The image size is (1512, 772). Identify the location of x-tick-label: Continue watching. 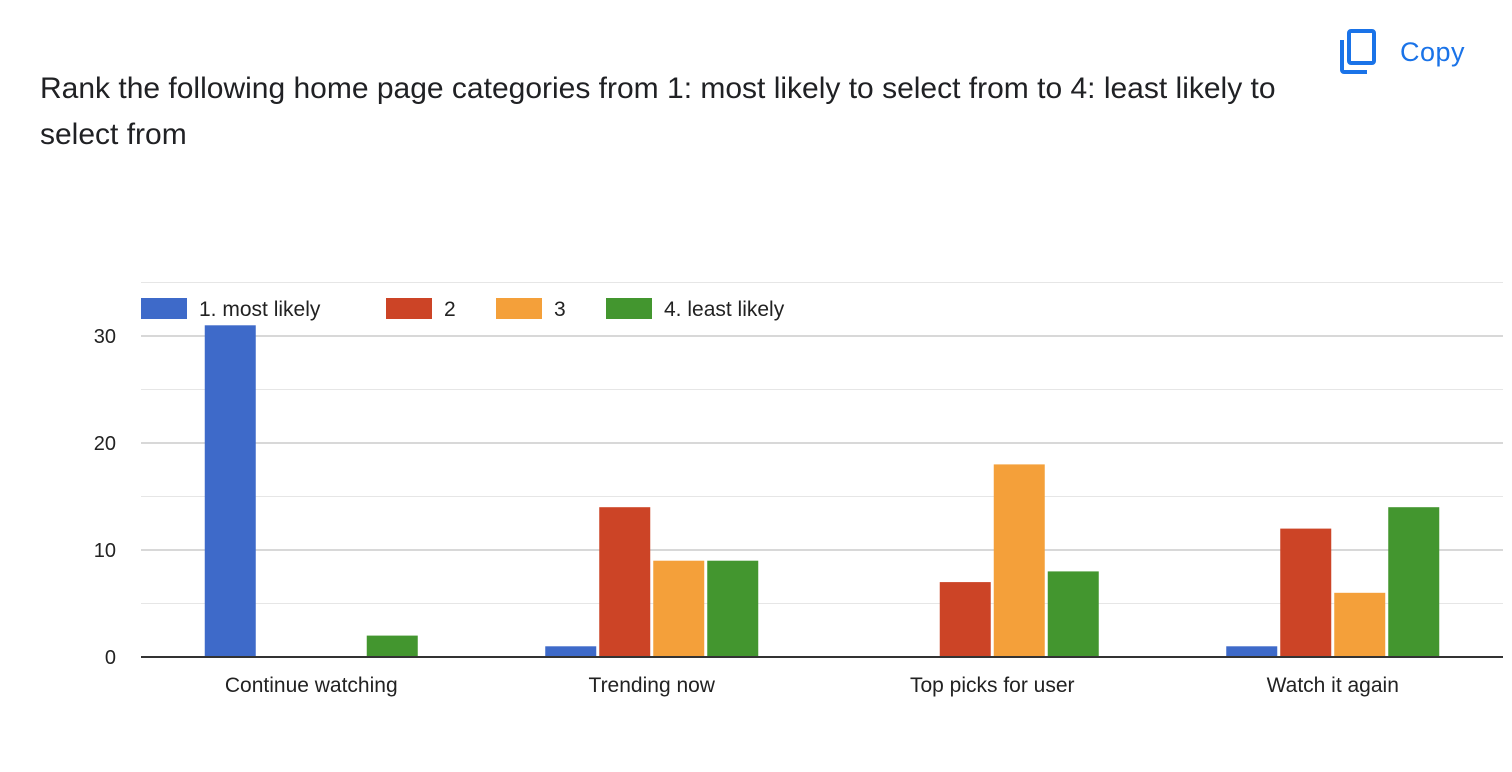
(311, 685).